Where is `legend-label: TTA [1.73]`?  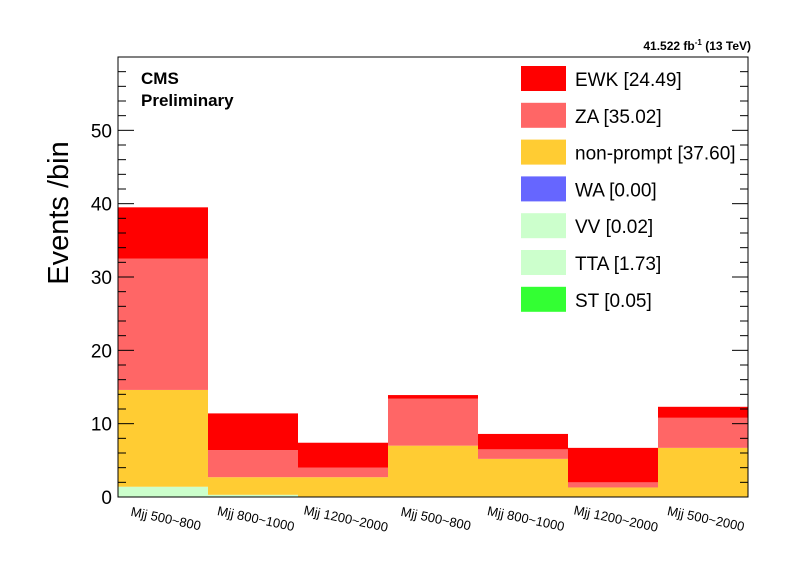 legend-label: TTA [1.73] is located at coordinates (618, 264).